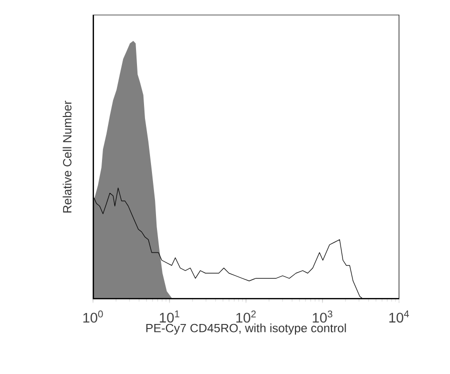  What do you see at coordinates (67, 156) in the screenshot?
I see `y-axis-title: Relative Cell Number` at bounding box center [67, 156].